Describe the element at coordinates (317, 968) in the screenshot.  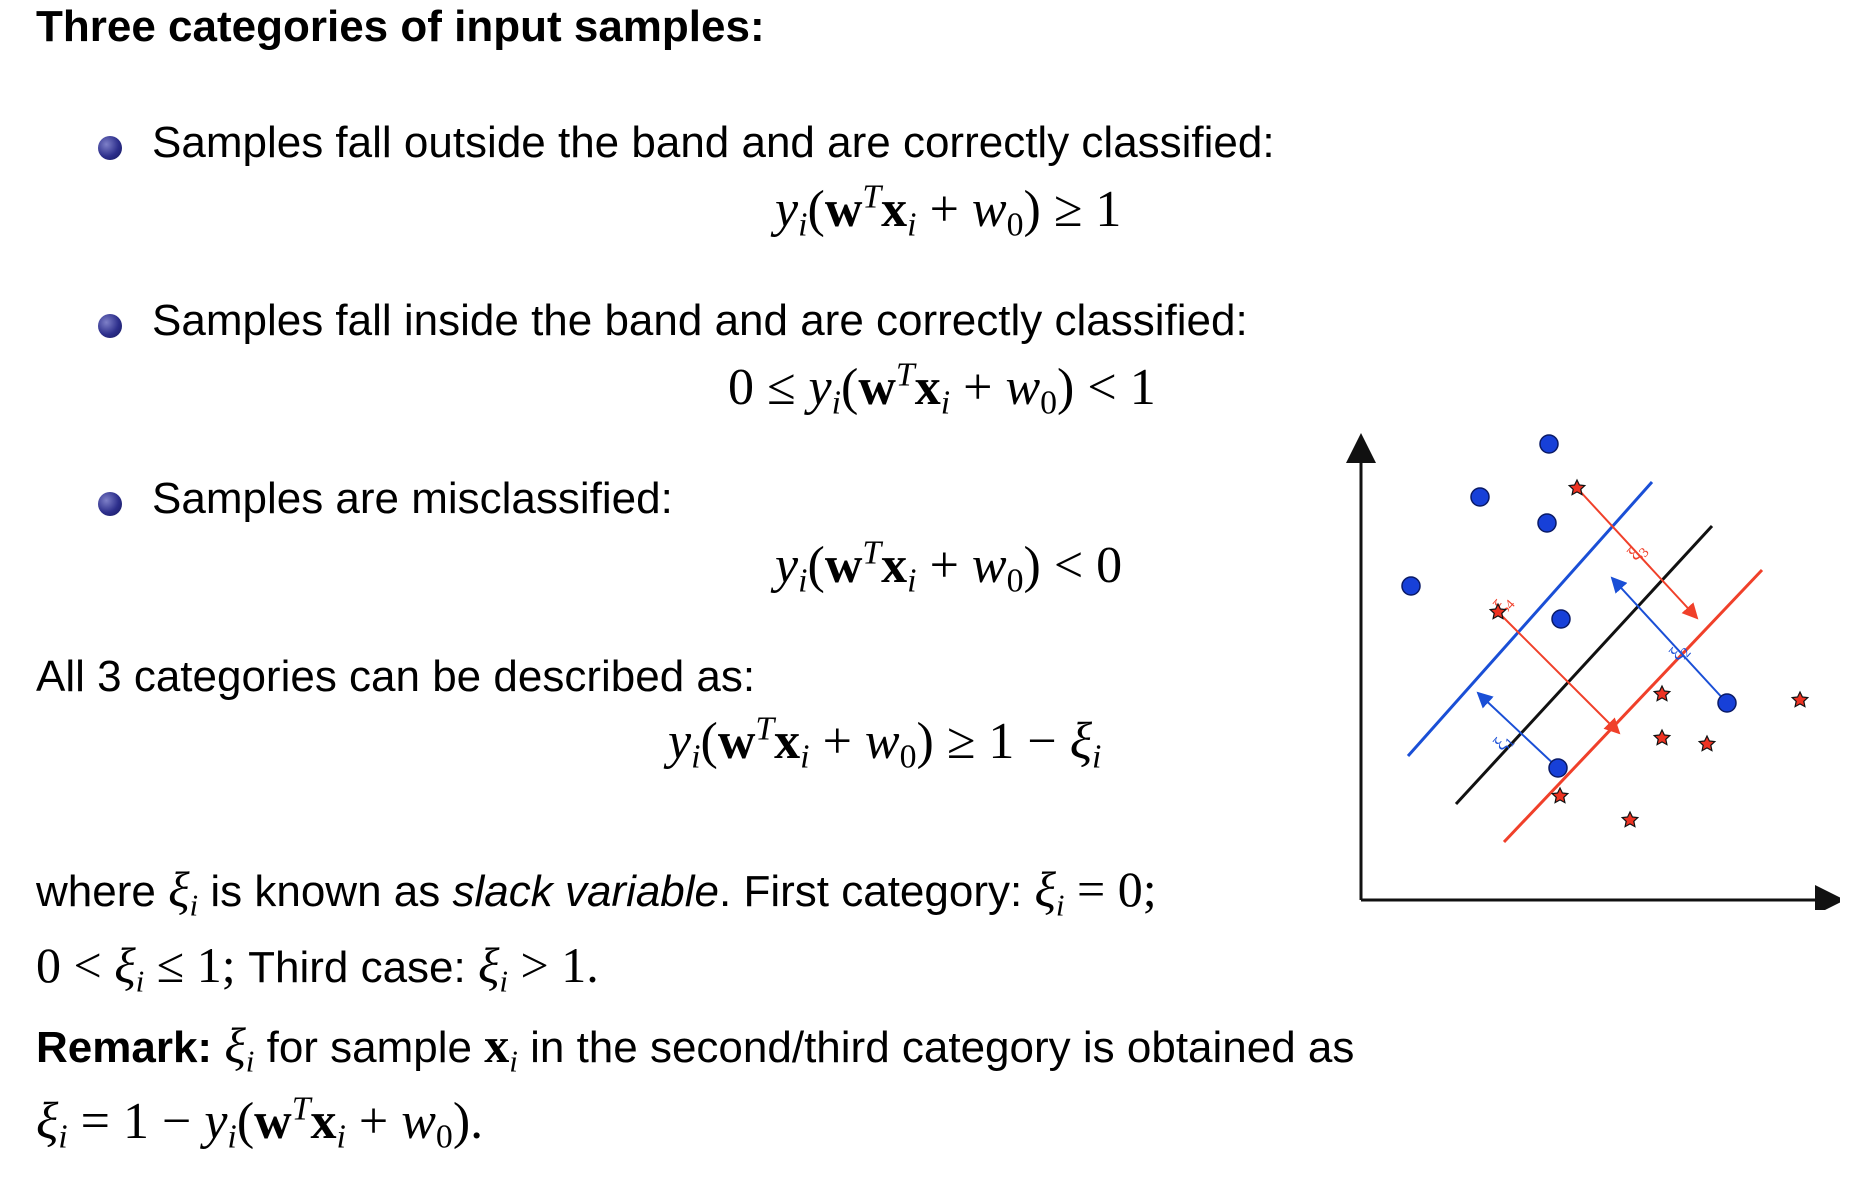
I see `slack-ranges-line: 0 < ξi ≤ 1; Third case: ξi > 1.` at that location.